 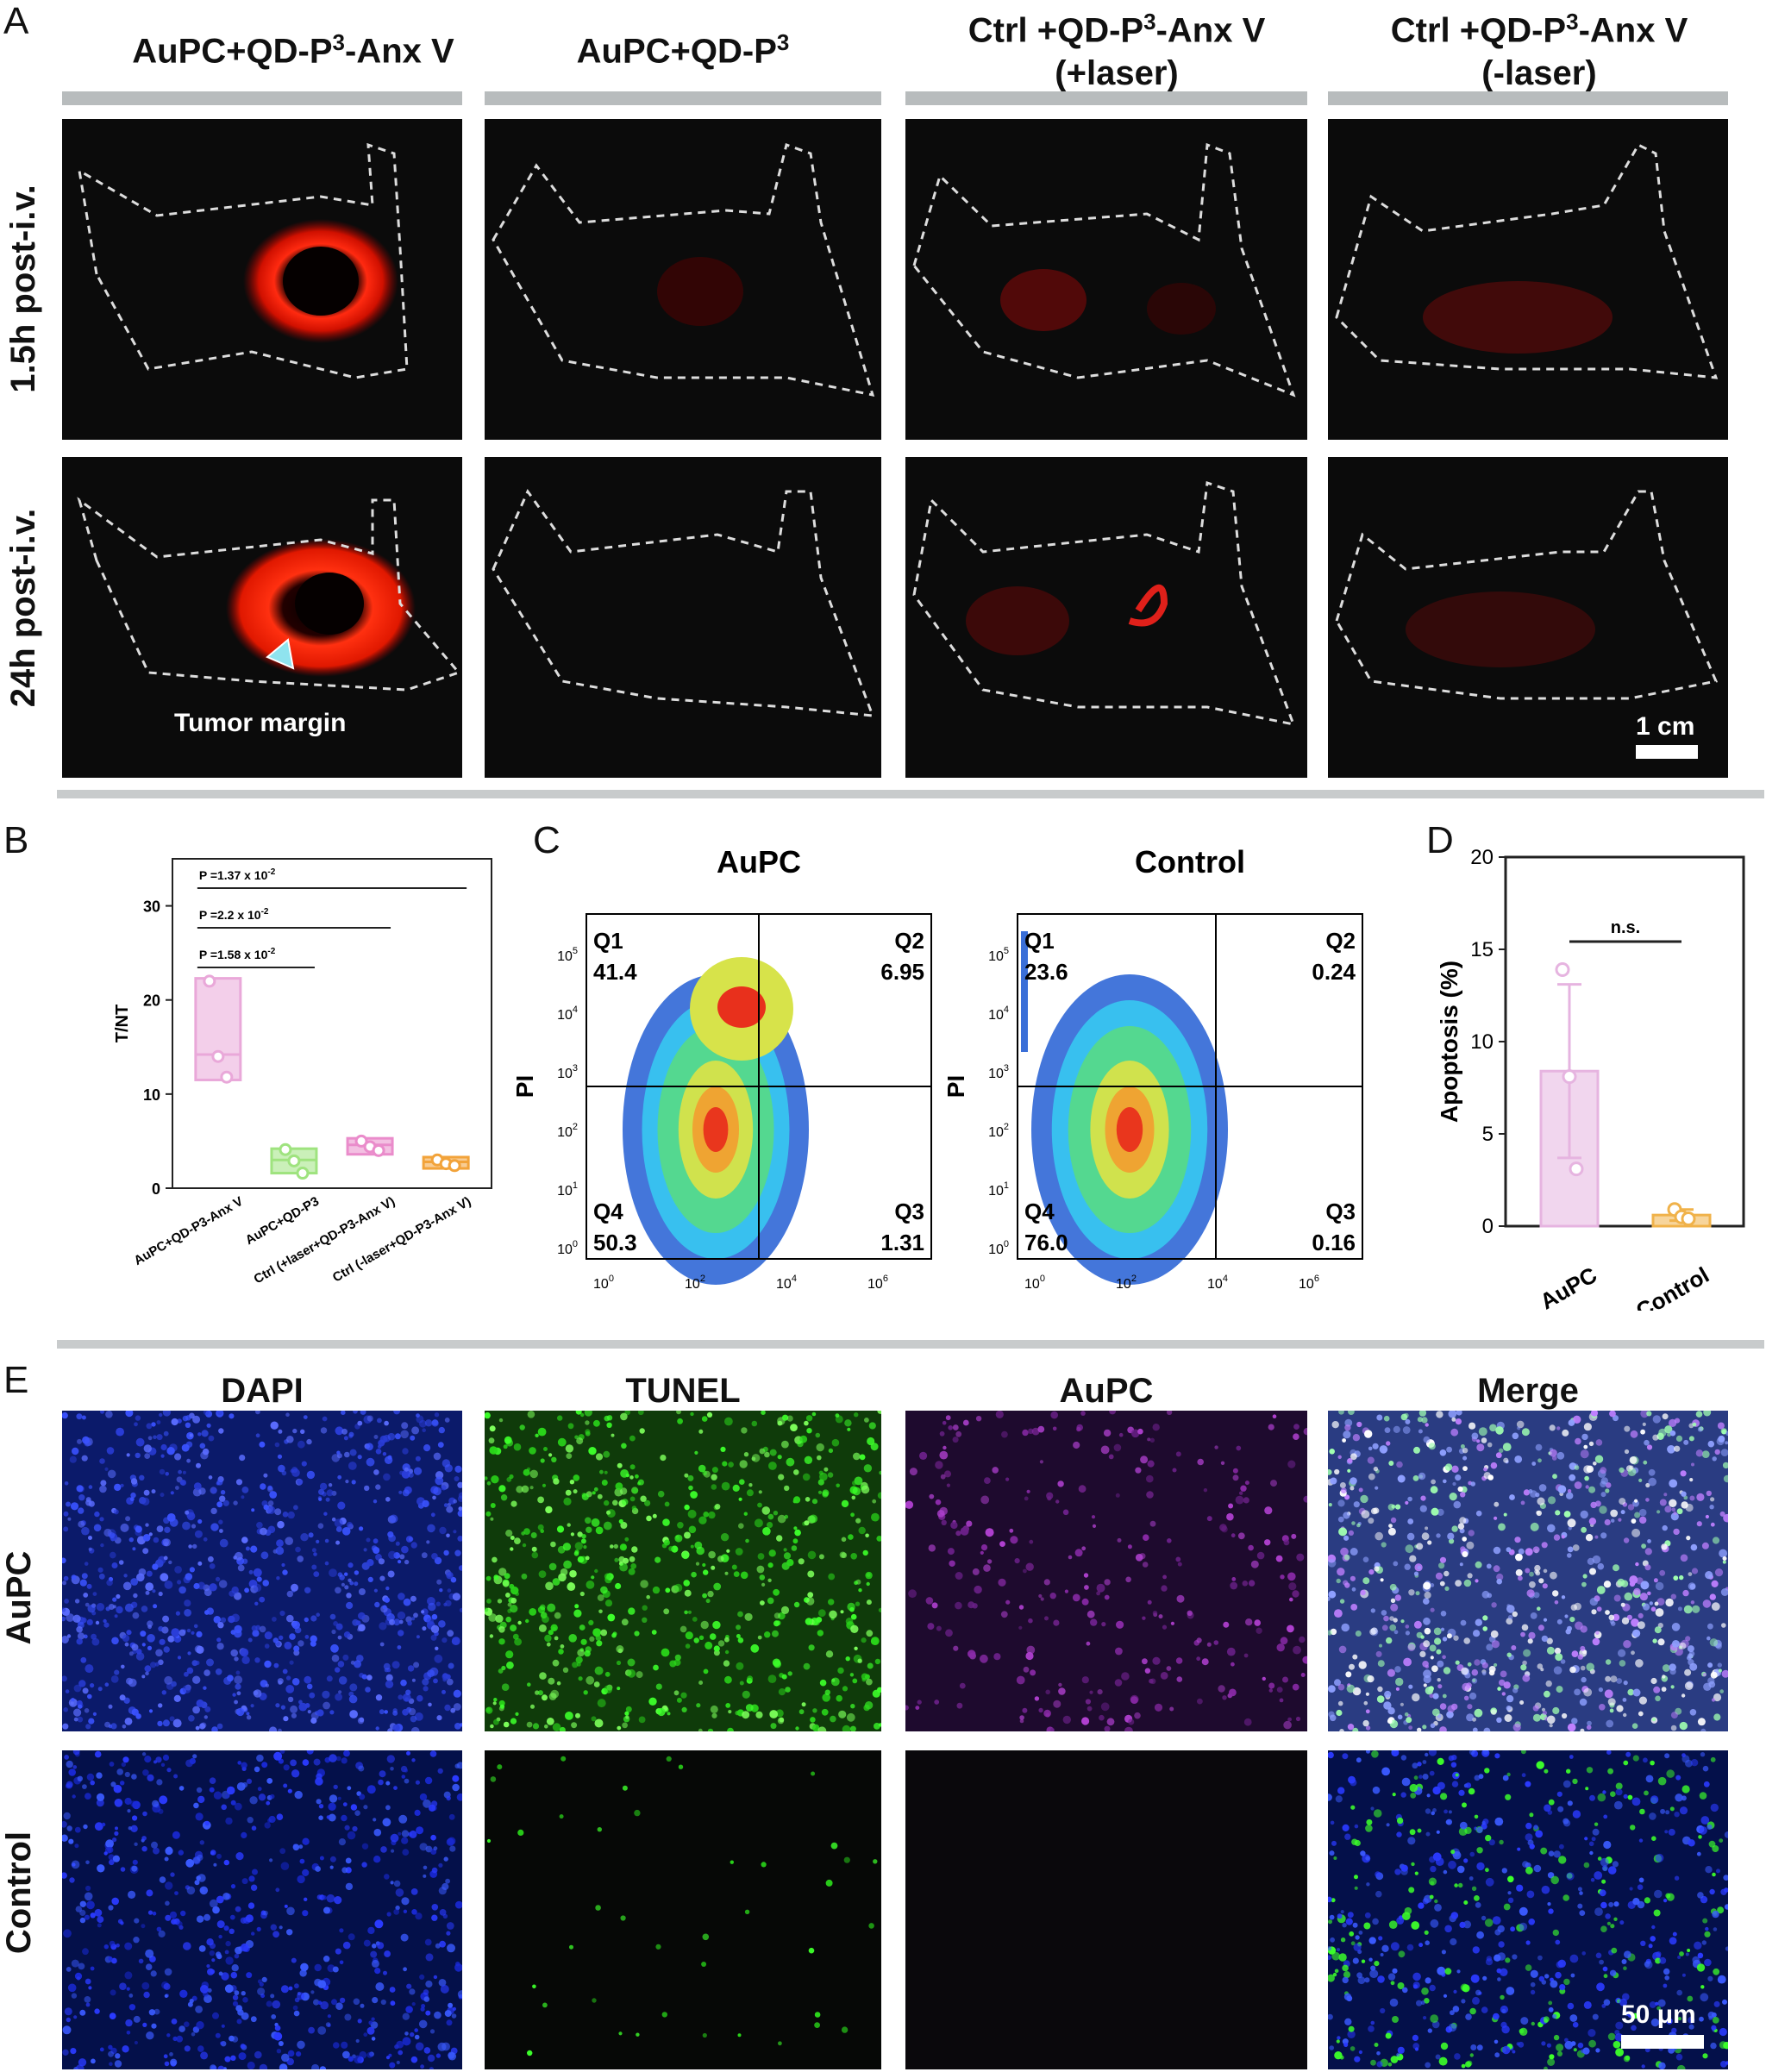 I want to click on tissue-texture, so click(x=1528, y=1571).